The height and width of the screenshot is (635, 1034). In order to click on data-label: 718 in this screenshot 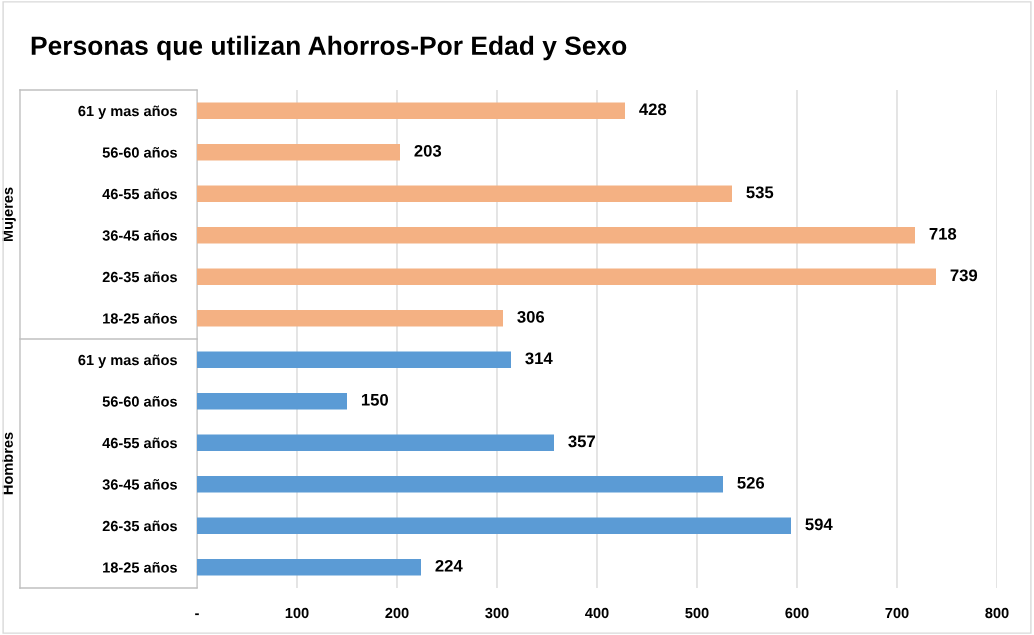, I will do `click(943, 233)`.